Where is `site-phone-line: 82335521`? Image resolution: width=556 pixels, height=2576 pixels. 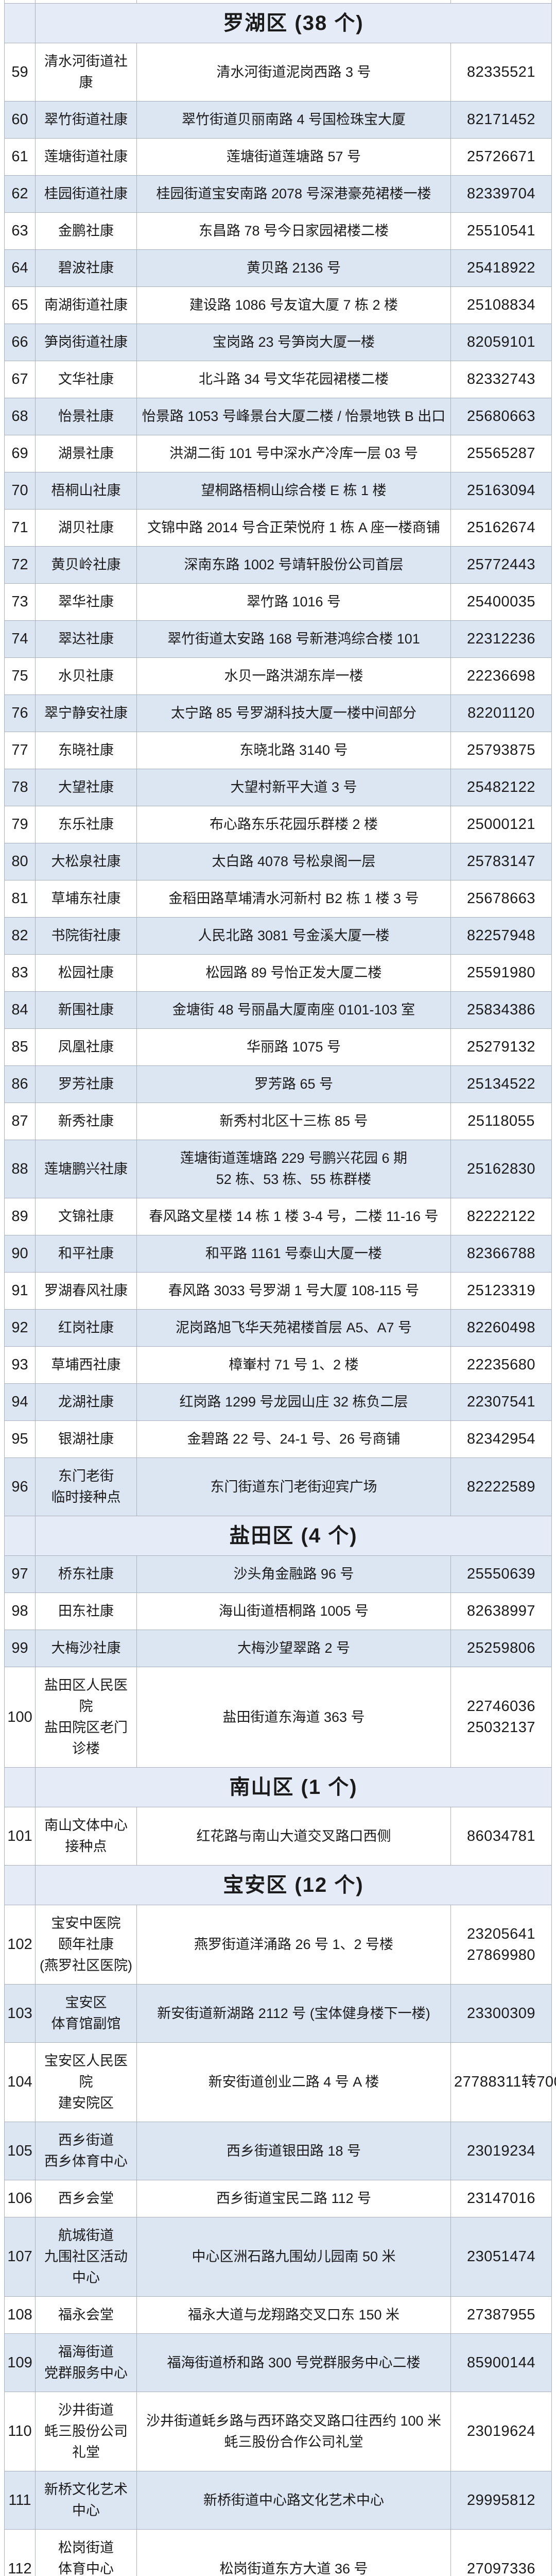
site-phone-line: 82335521 is located at coordinates (501, 71).